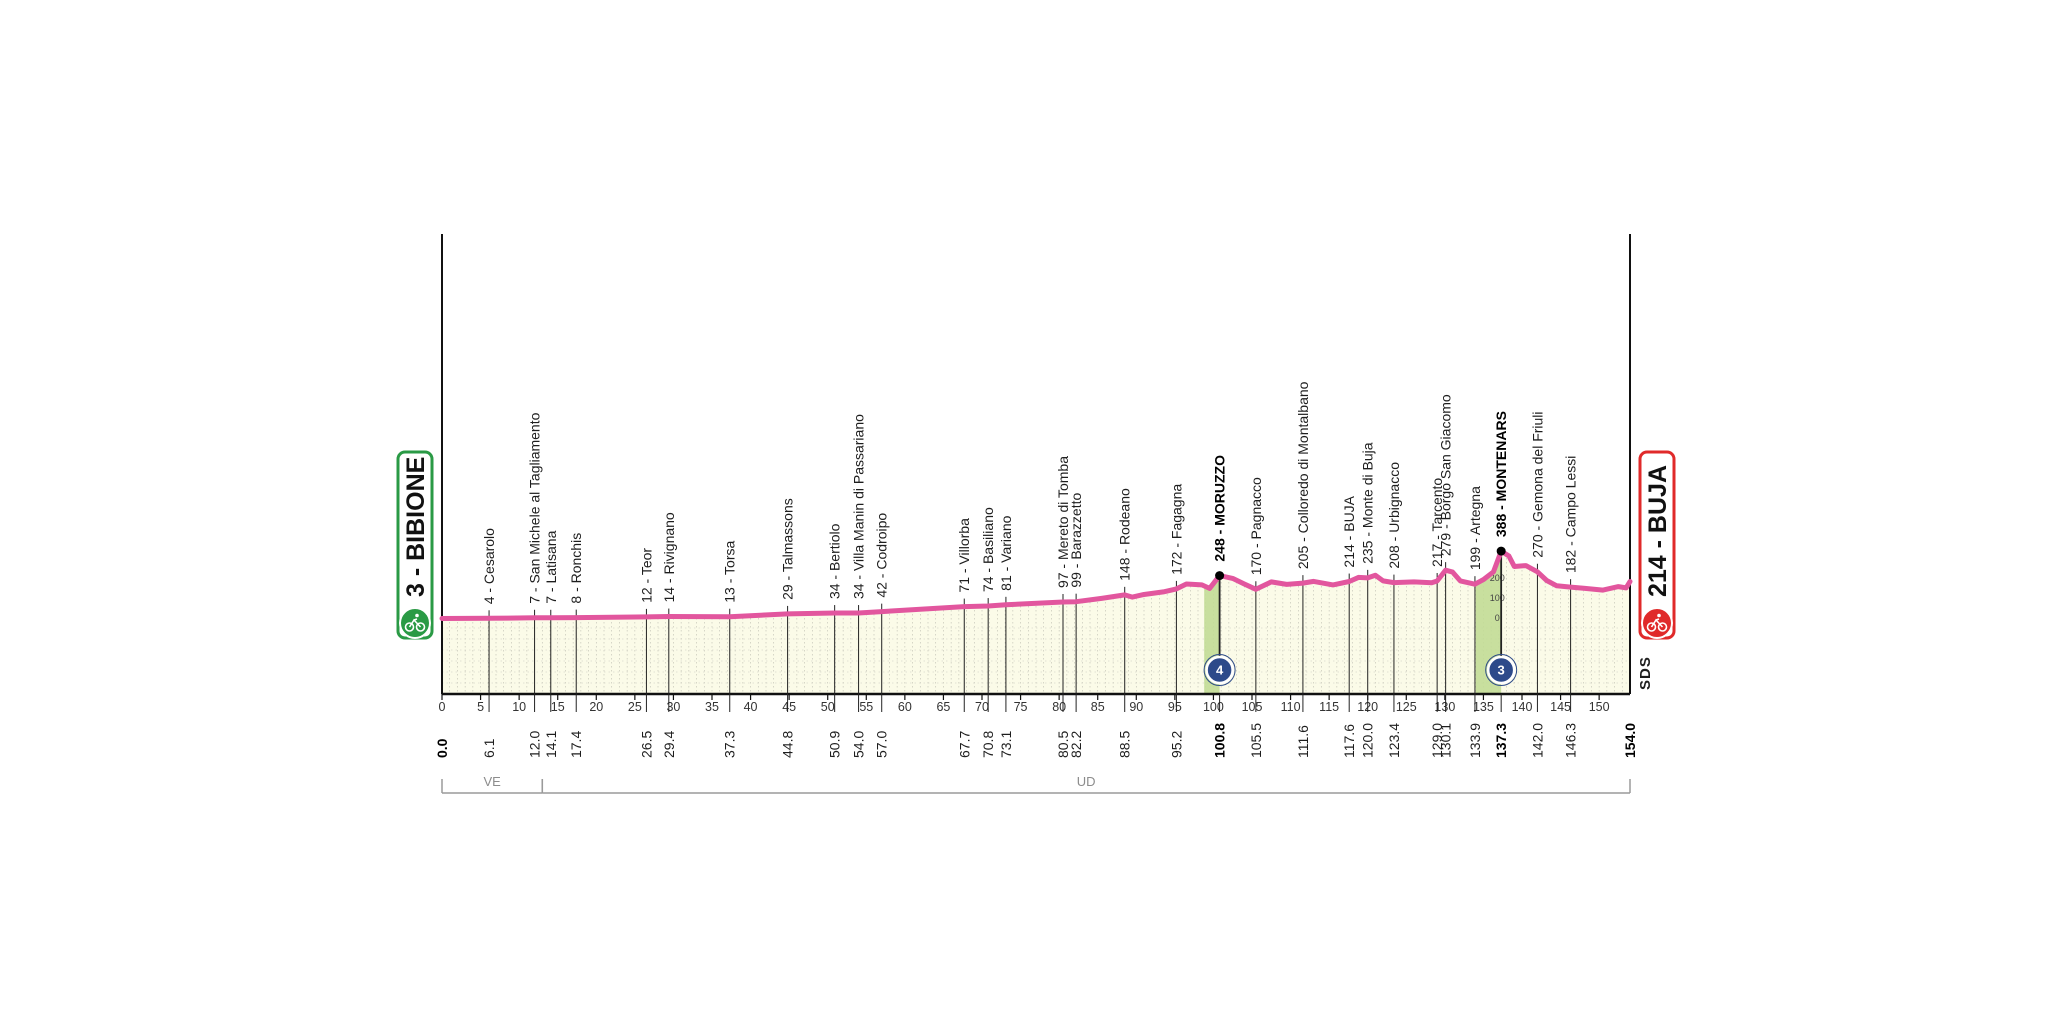 This screenshot has height=1029, width=2048. I want to click on waypoint-km-label: 117.6, so click(1349, 741).